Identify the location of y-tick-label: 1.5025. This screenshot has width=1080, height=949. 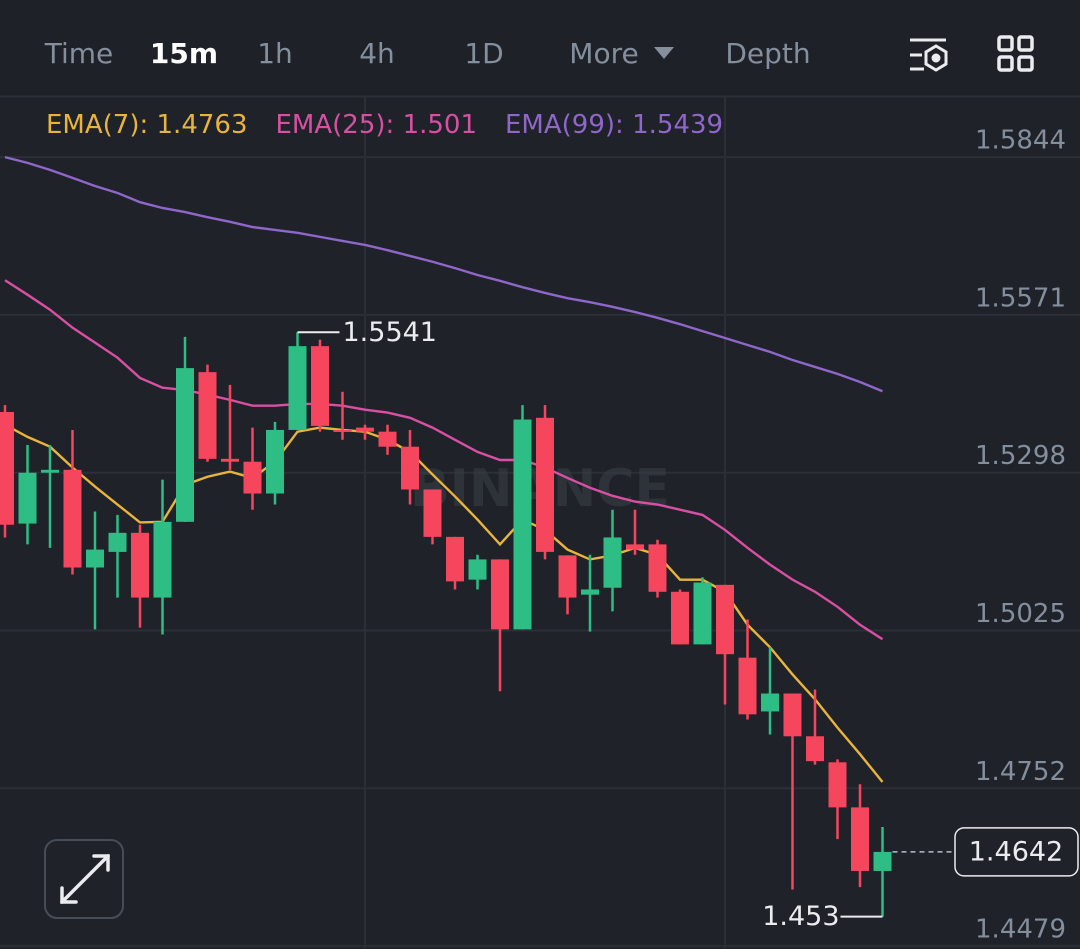
(1020, 614).